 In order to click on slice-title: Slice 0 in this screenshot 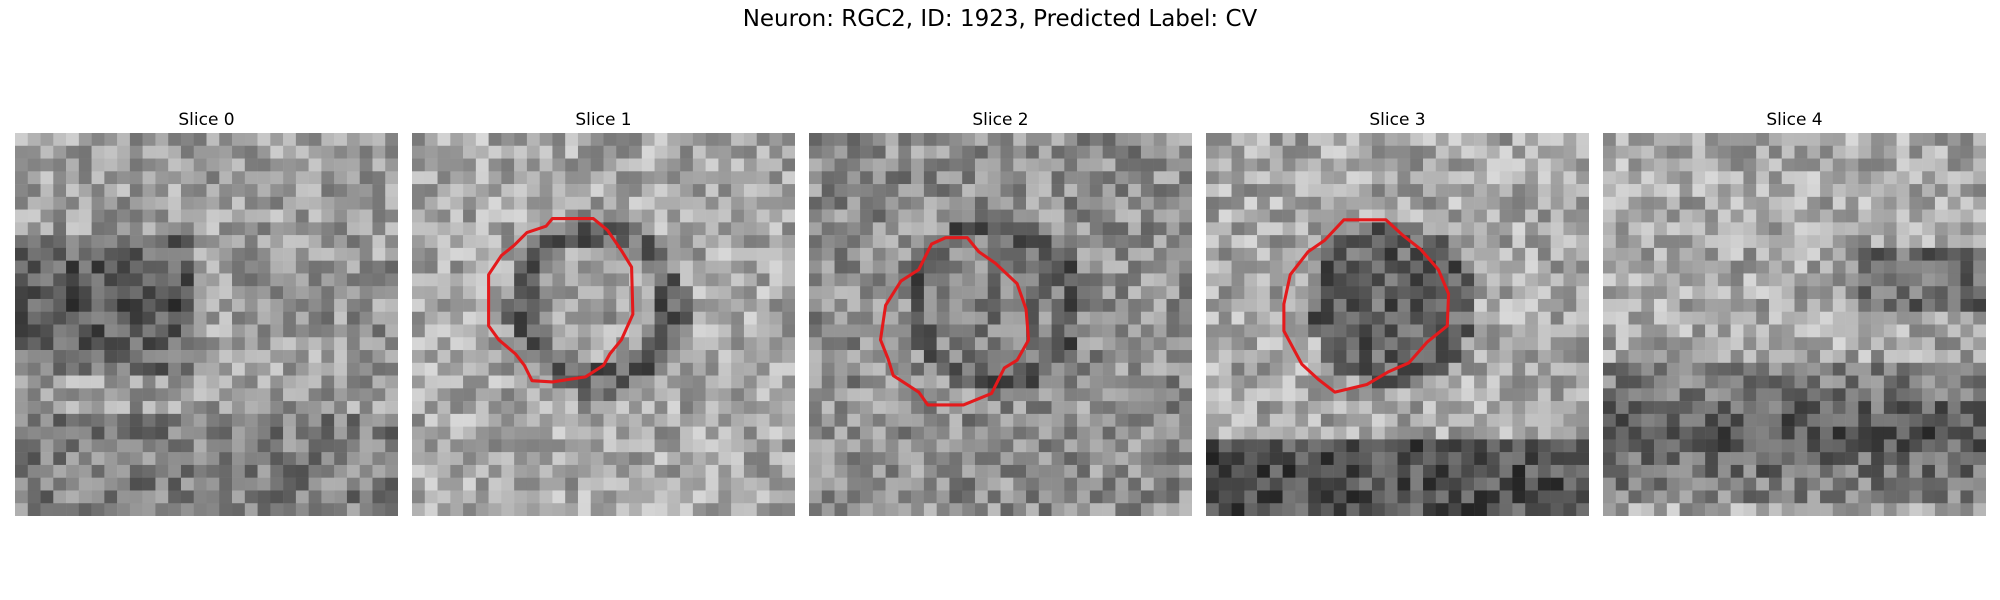, I will do `click(206, 120)`.